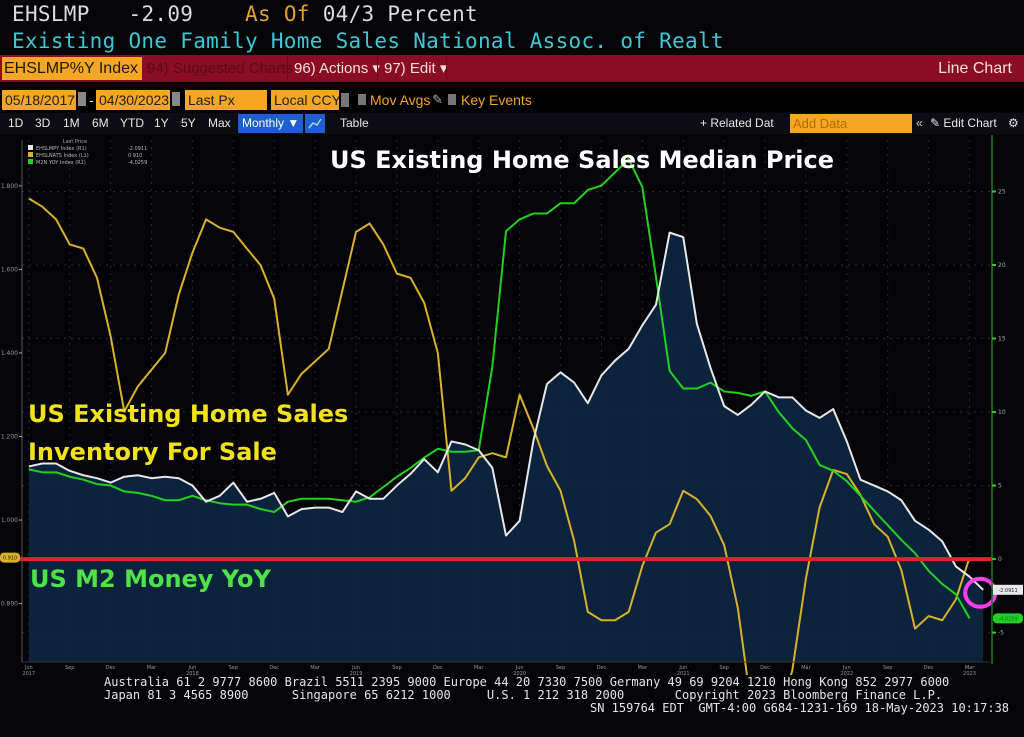 Image resolution: width=1024 pixels, height=737 pixels. What do you see at coordinates (150, 579) in the screenshot?
I see `m2-label: US M2 Money YoY` at bounding box center [150, 579].